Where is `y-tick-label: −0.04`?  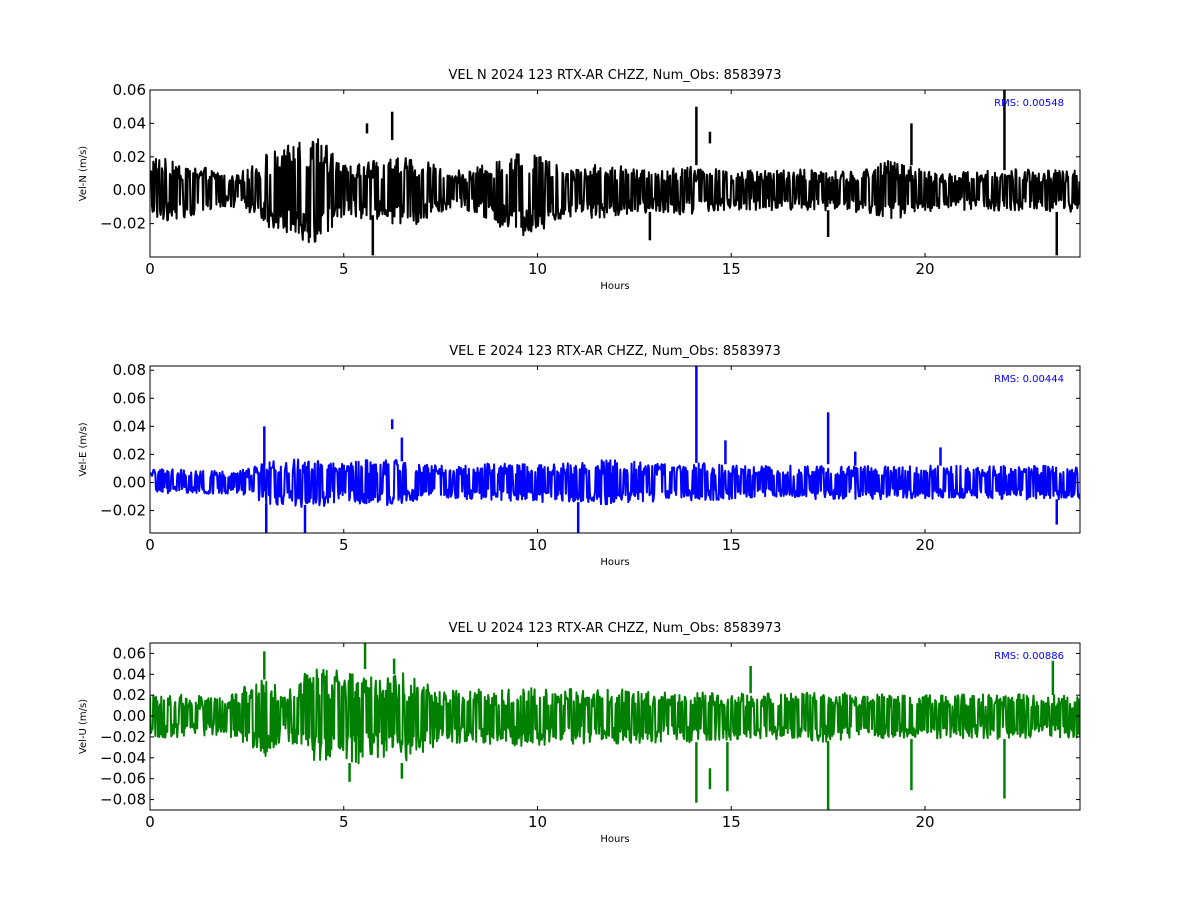 y-tick-label: −0.04 is located at coordinates (123, 758).